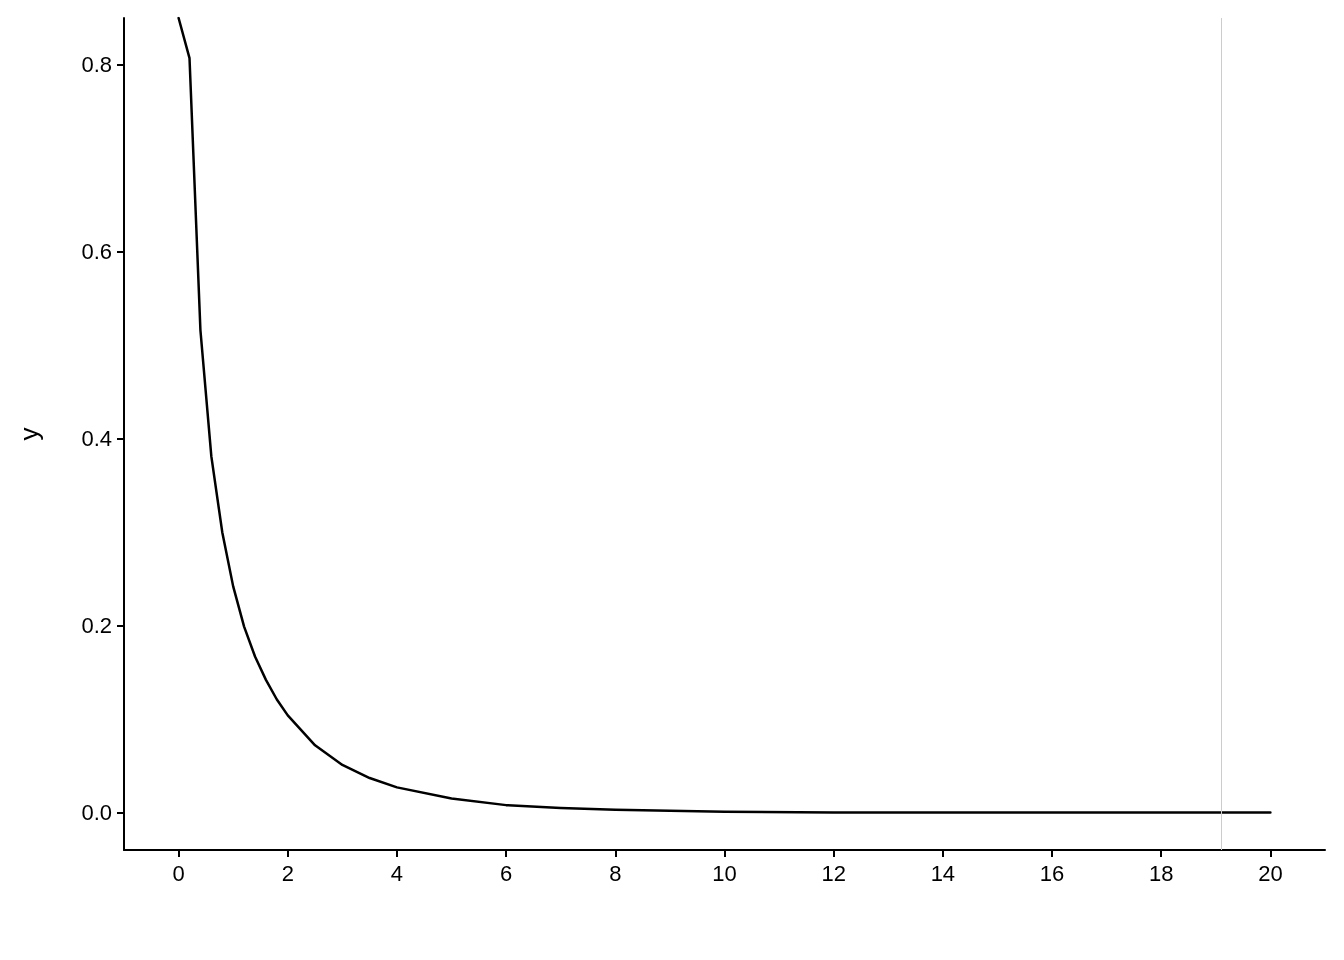 The width and height of the screenshot is (1344, 960). Describe the element at coordinates (724, 873) in the screenshot. I see `x-tick-label: 10` at that location.